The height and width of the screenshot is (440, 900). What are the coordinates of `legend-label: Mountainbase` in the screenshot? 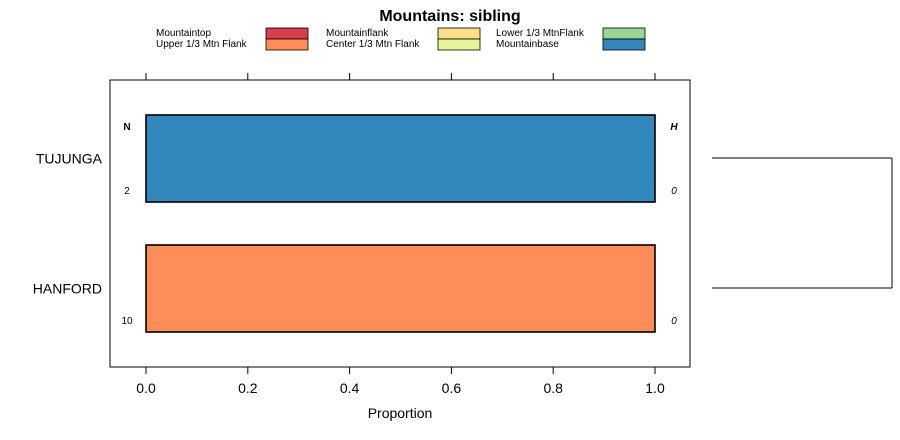 It's located at (527, 44).